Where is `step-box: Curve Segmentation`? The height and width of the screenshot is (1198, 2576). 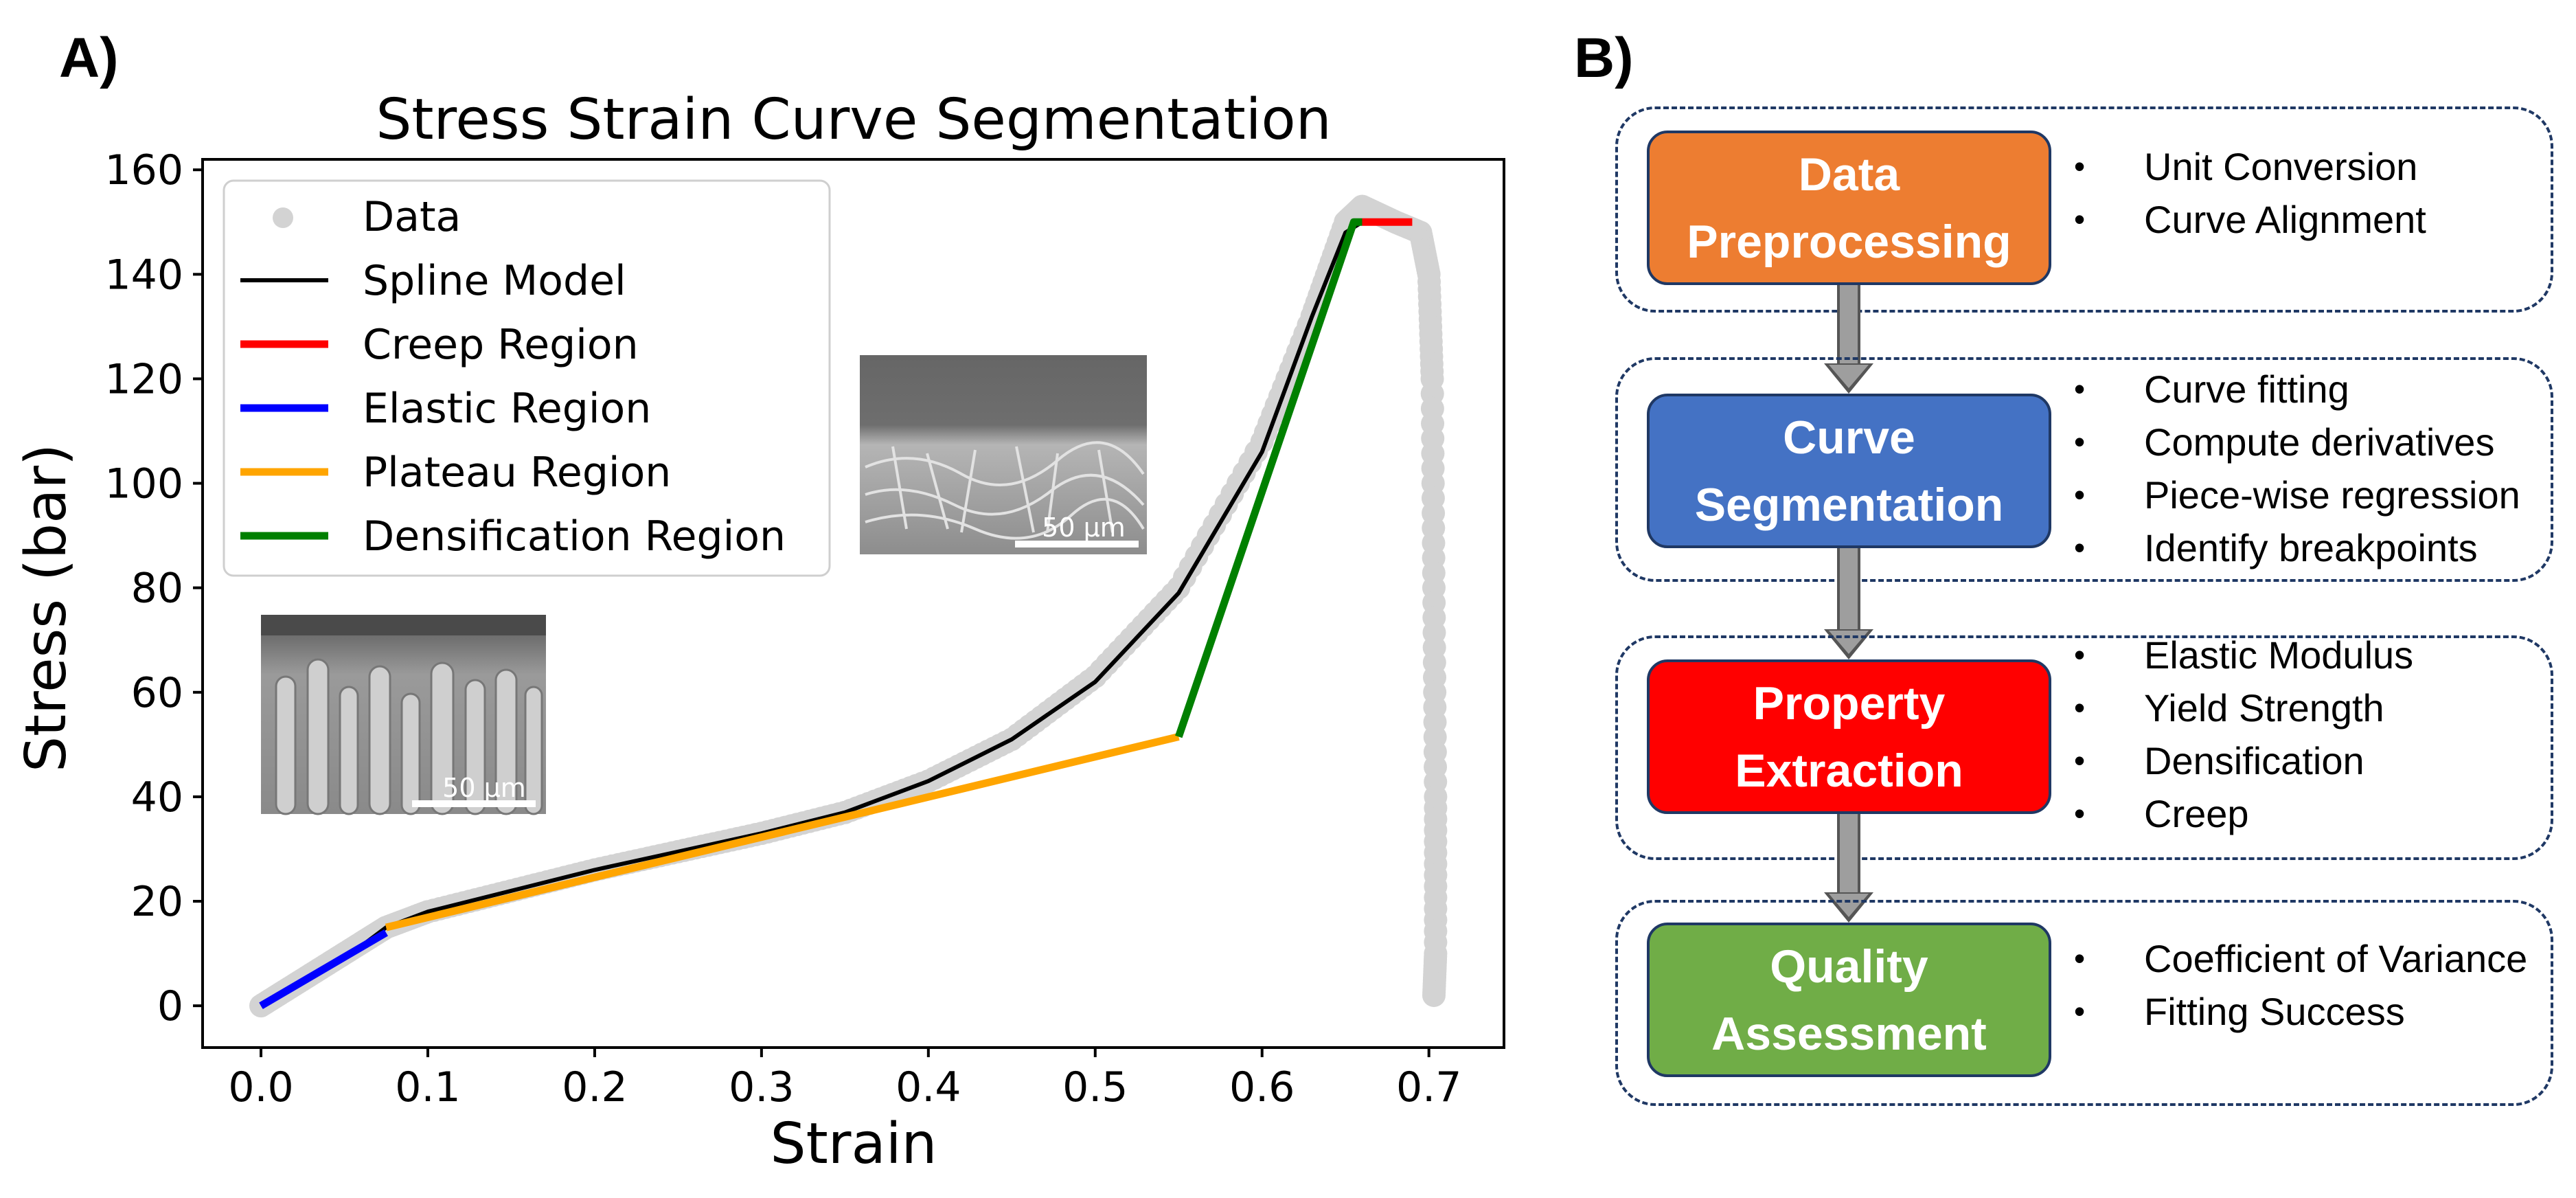
step-box: Curve Segmentation is located at coordinates (1849, 471).